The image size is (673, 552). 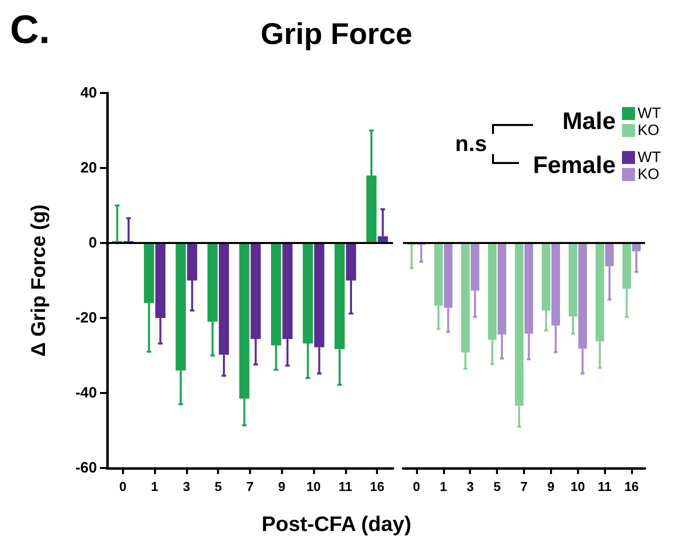 What do you see at coordinates (86, 393) in the screenshot?
I see `y-tick-label: -40` at bounding box center [86, 393].